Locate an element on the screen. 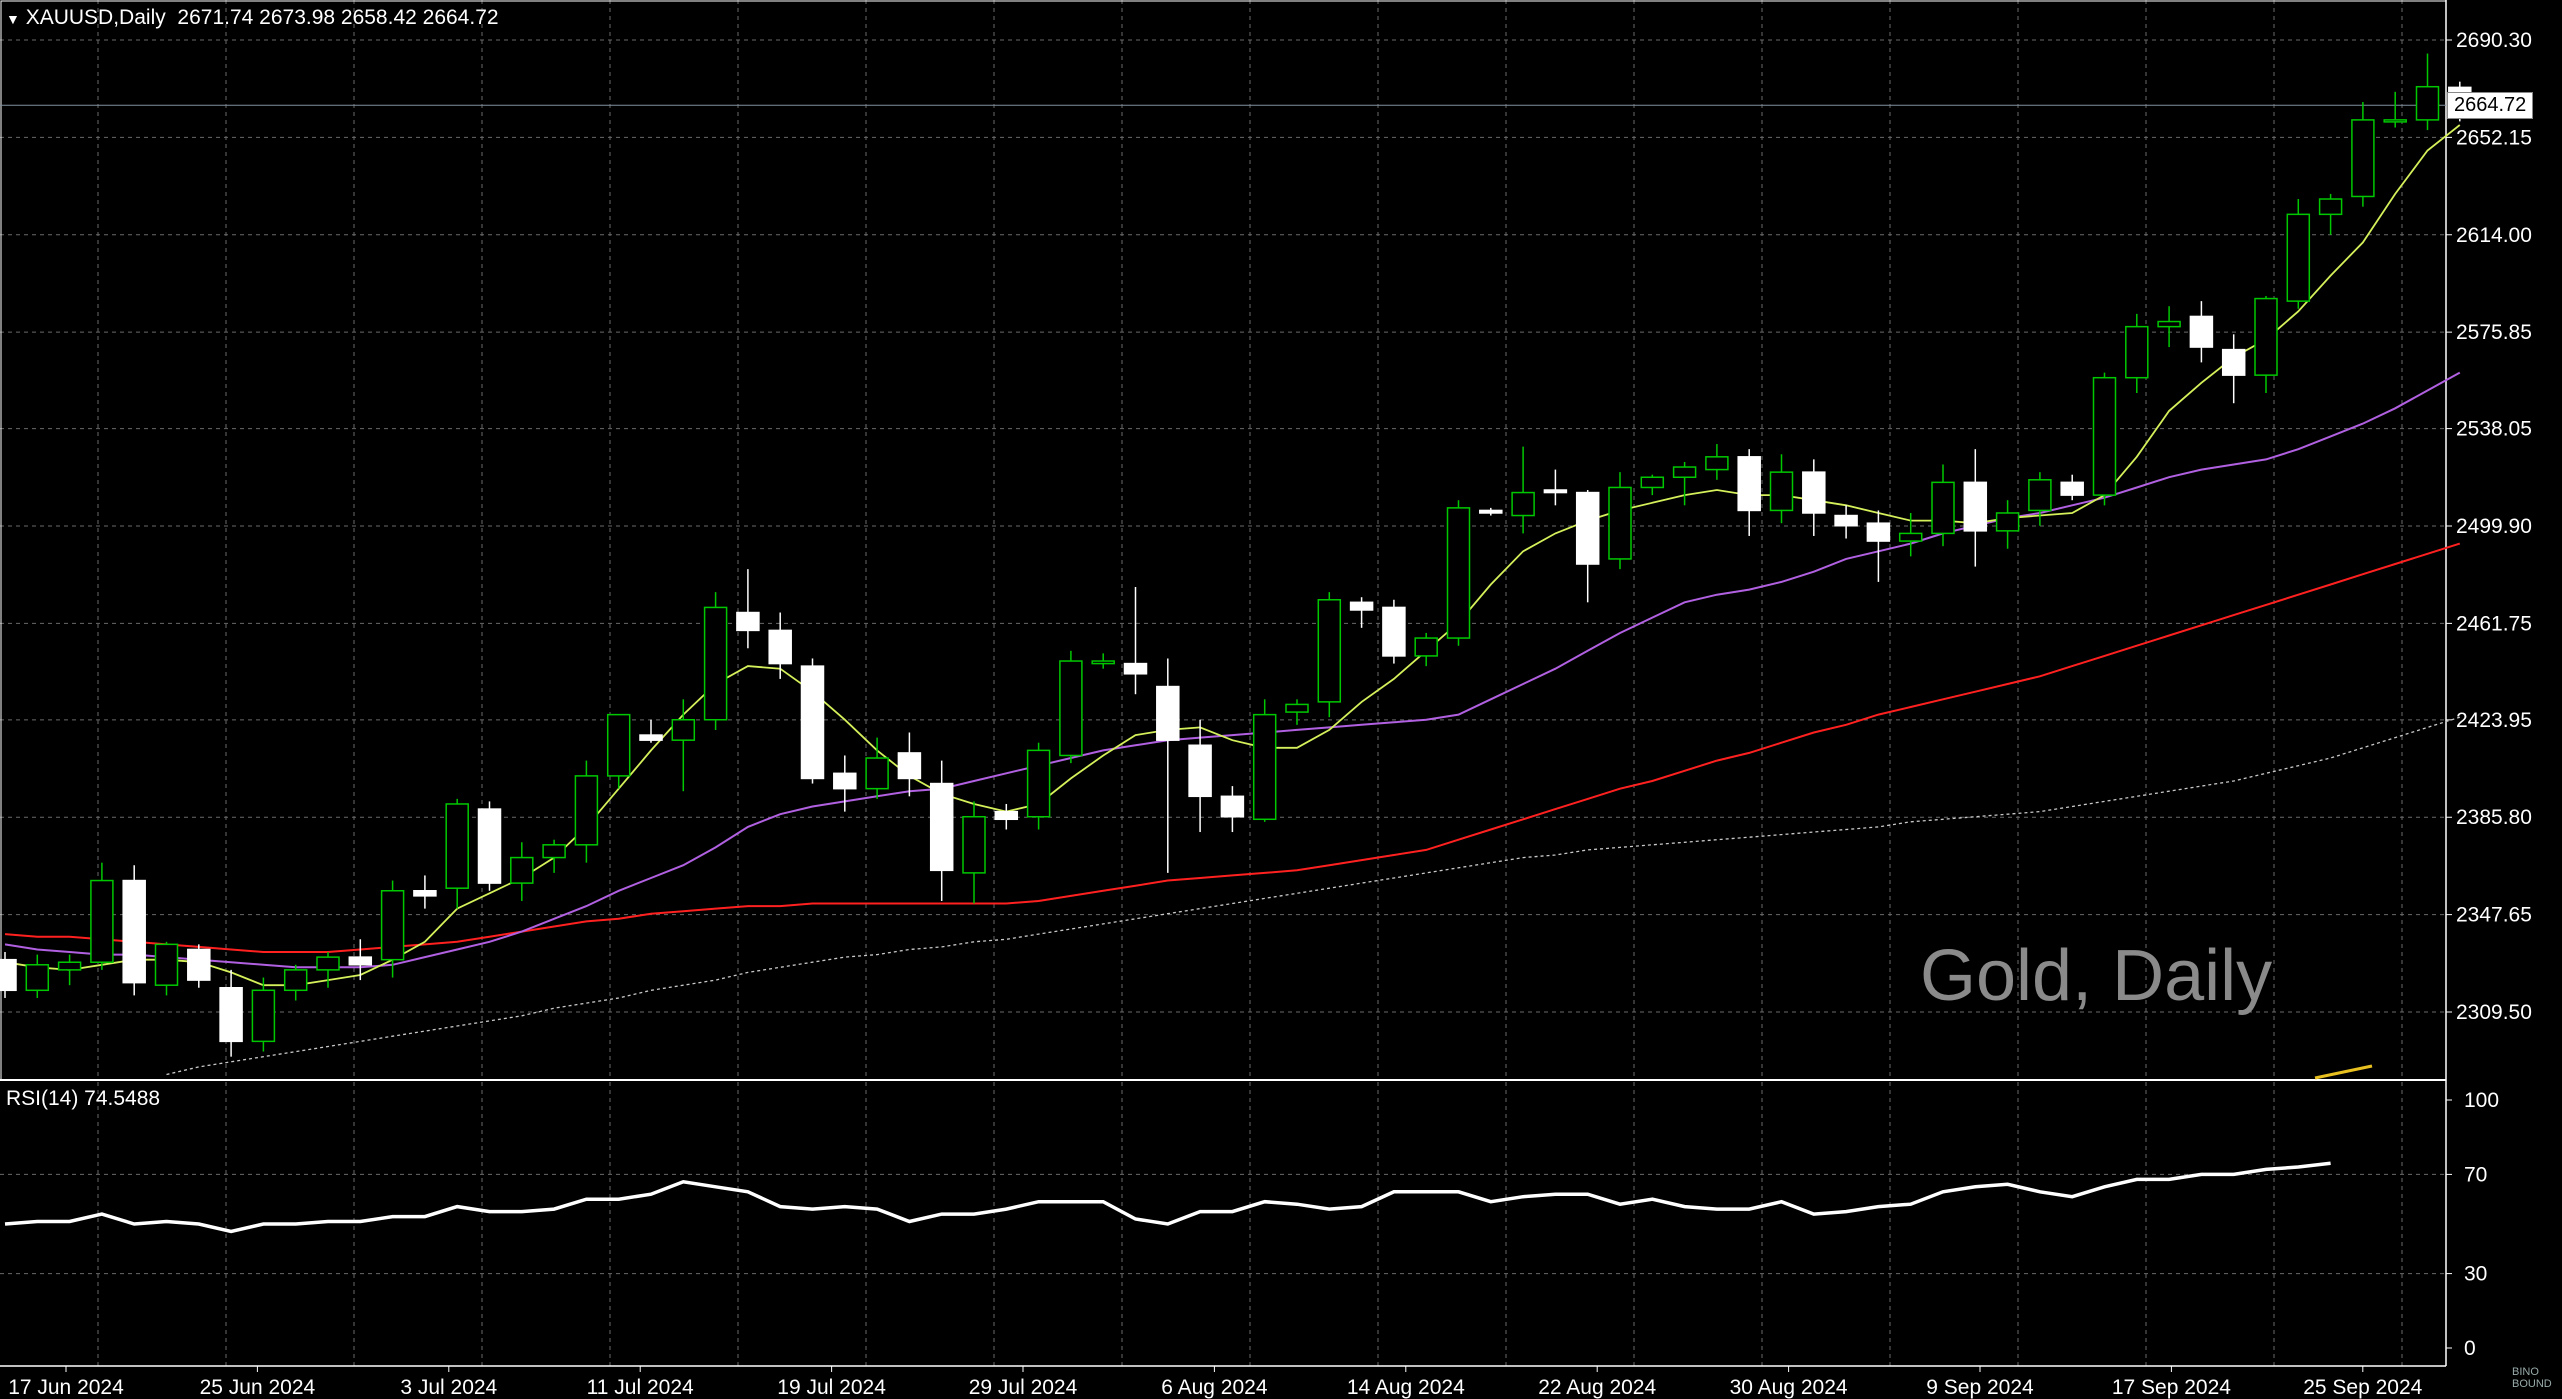 The height and width of the screenshot is (1399, 2562). price-tick-label: 2423.95 is located at coordinates (2494, 720).